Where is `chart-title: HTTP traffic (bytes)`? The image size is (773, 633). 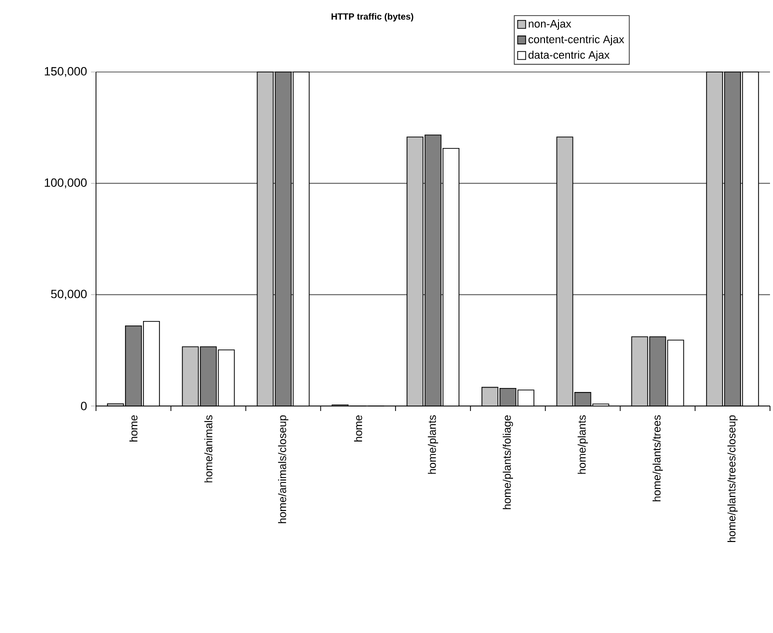
chart-title: HTTP traffic (bytes) is located at coordinates (373, 17).